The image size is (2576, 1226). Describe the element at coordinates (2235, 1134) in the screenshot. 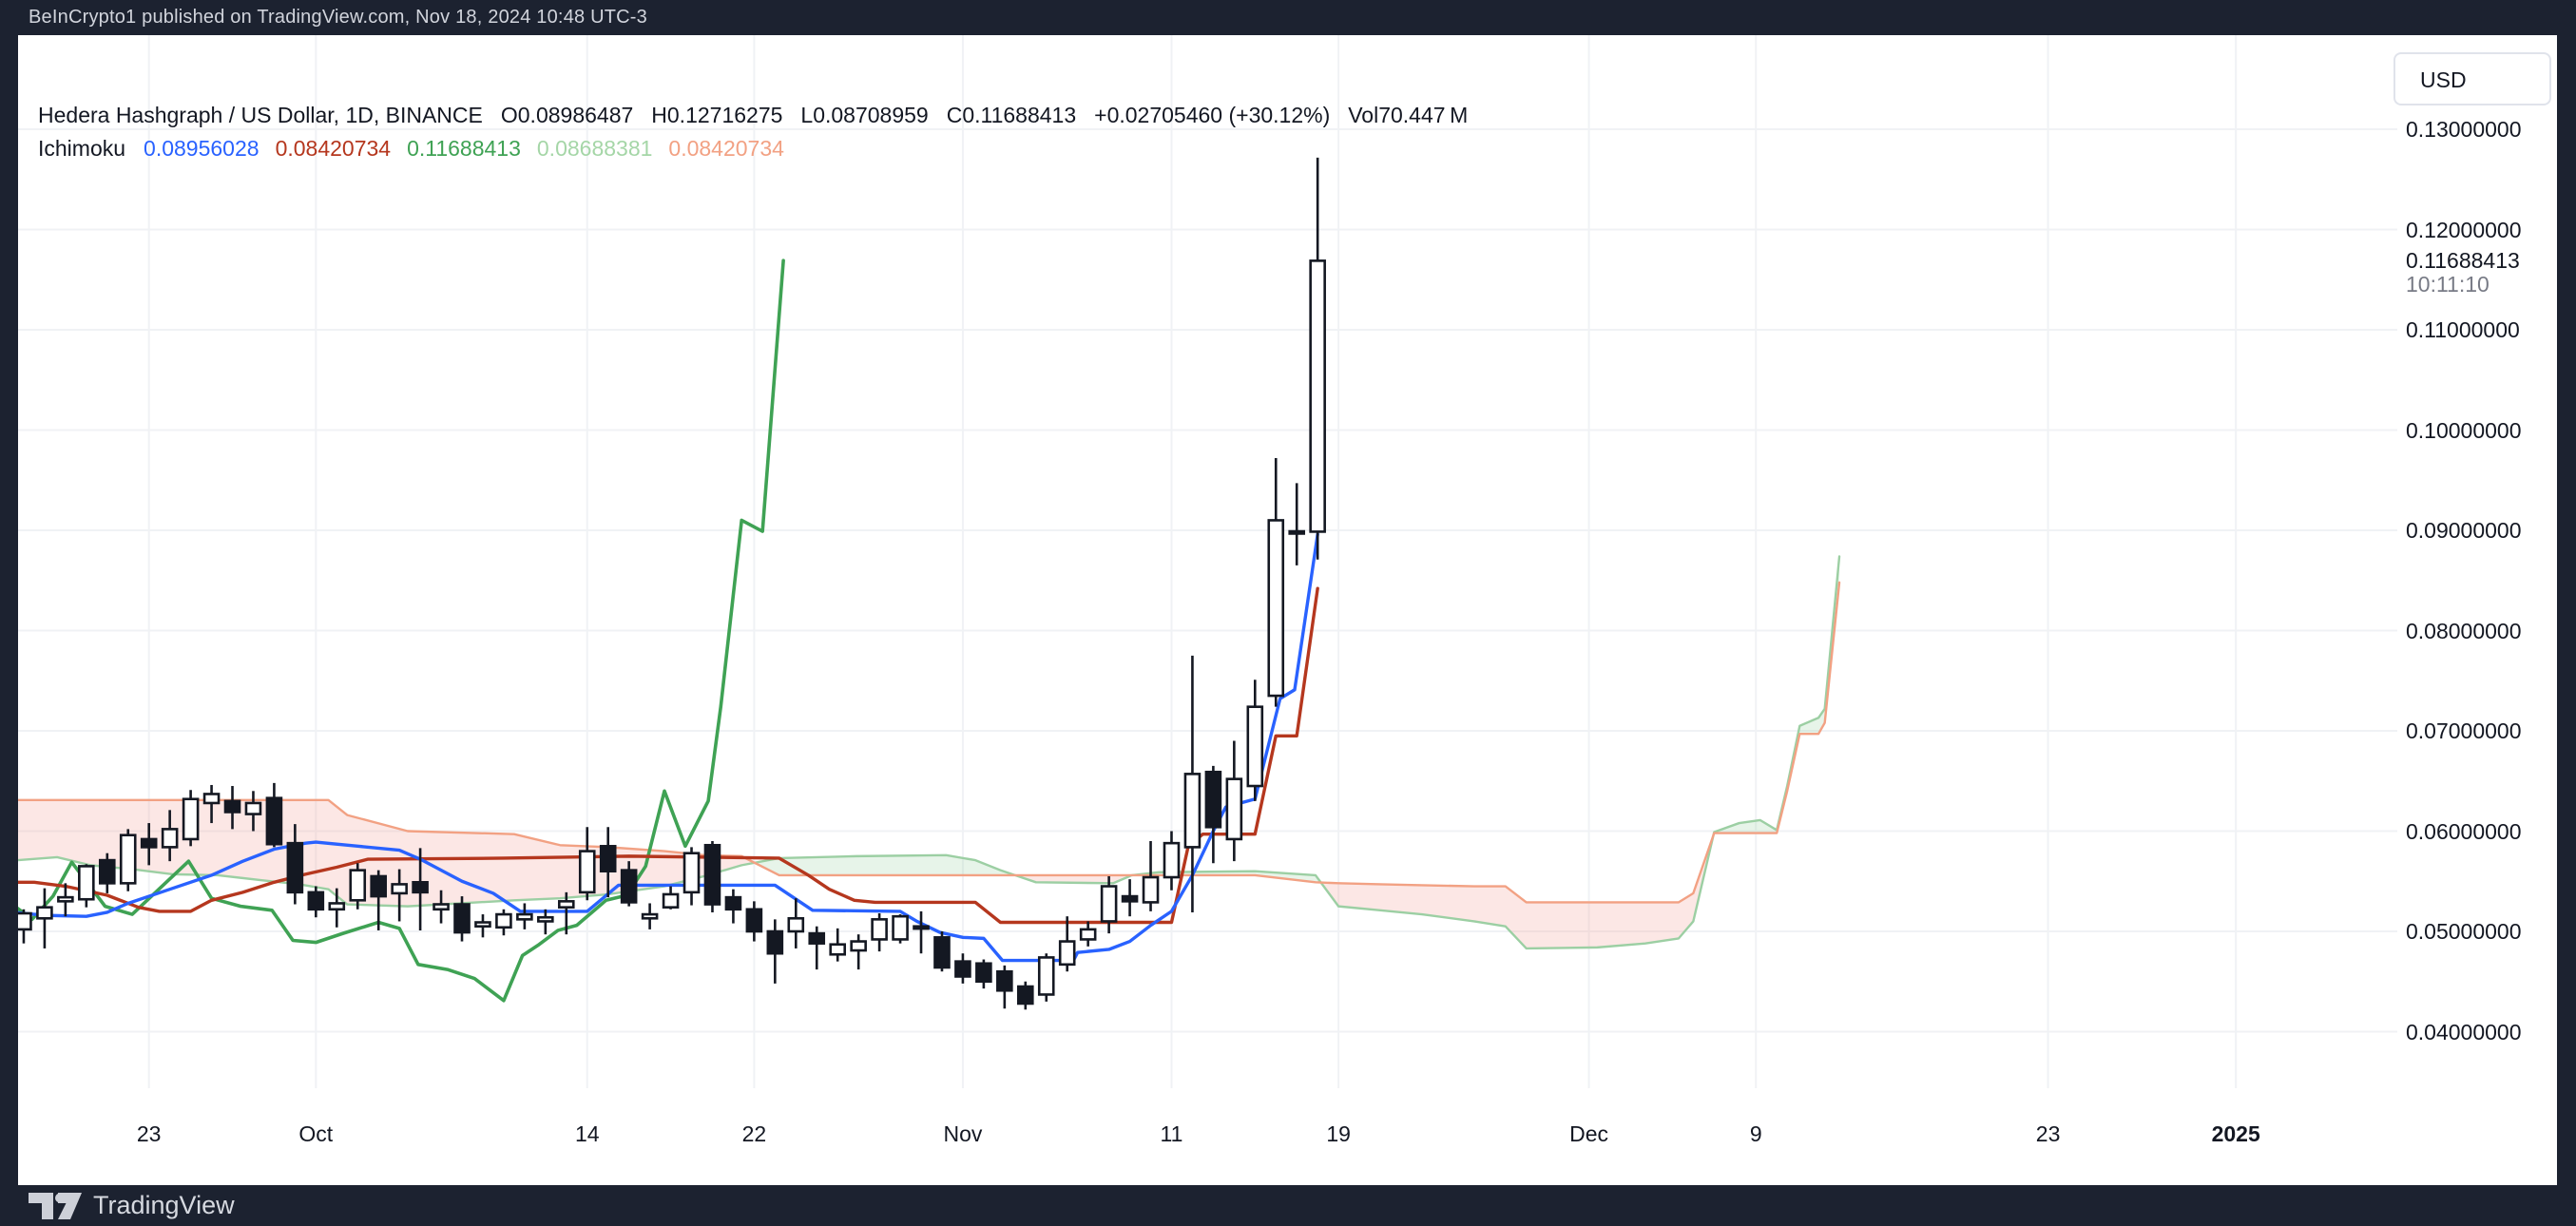

I see `time-tick-label: 2025` at that location.